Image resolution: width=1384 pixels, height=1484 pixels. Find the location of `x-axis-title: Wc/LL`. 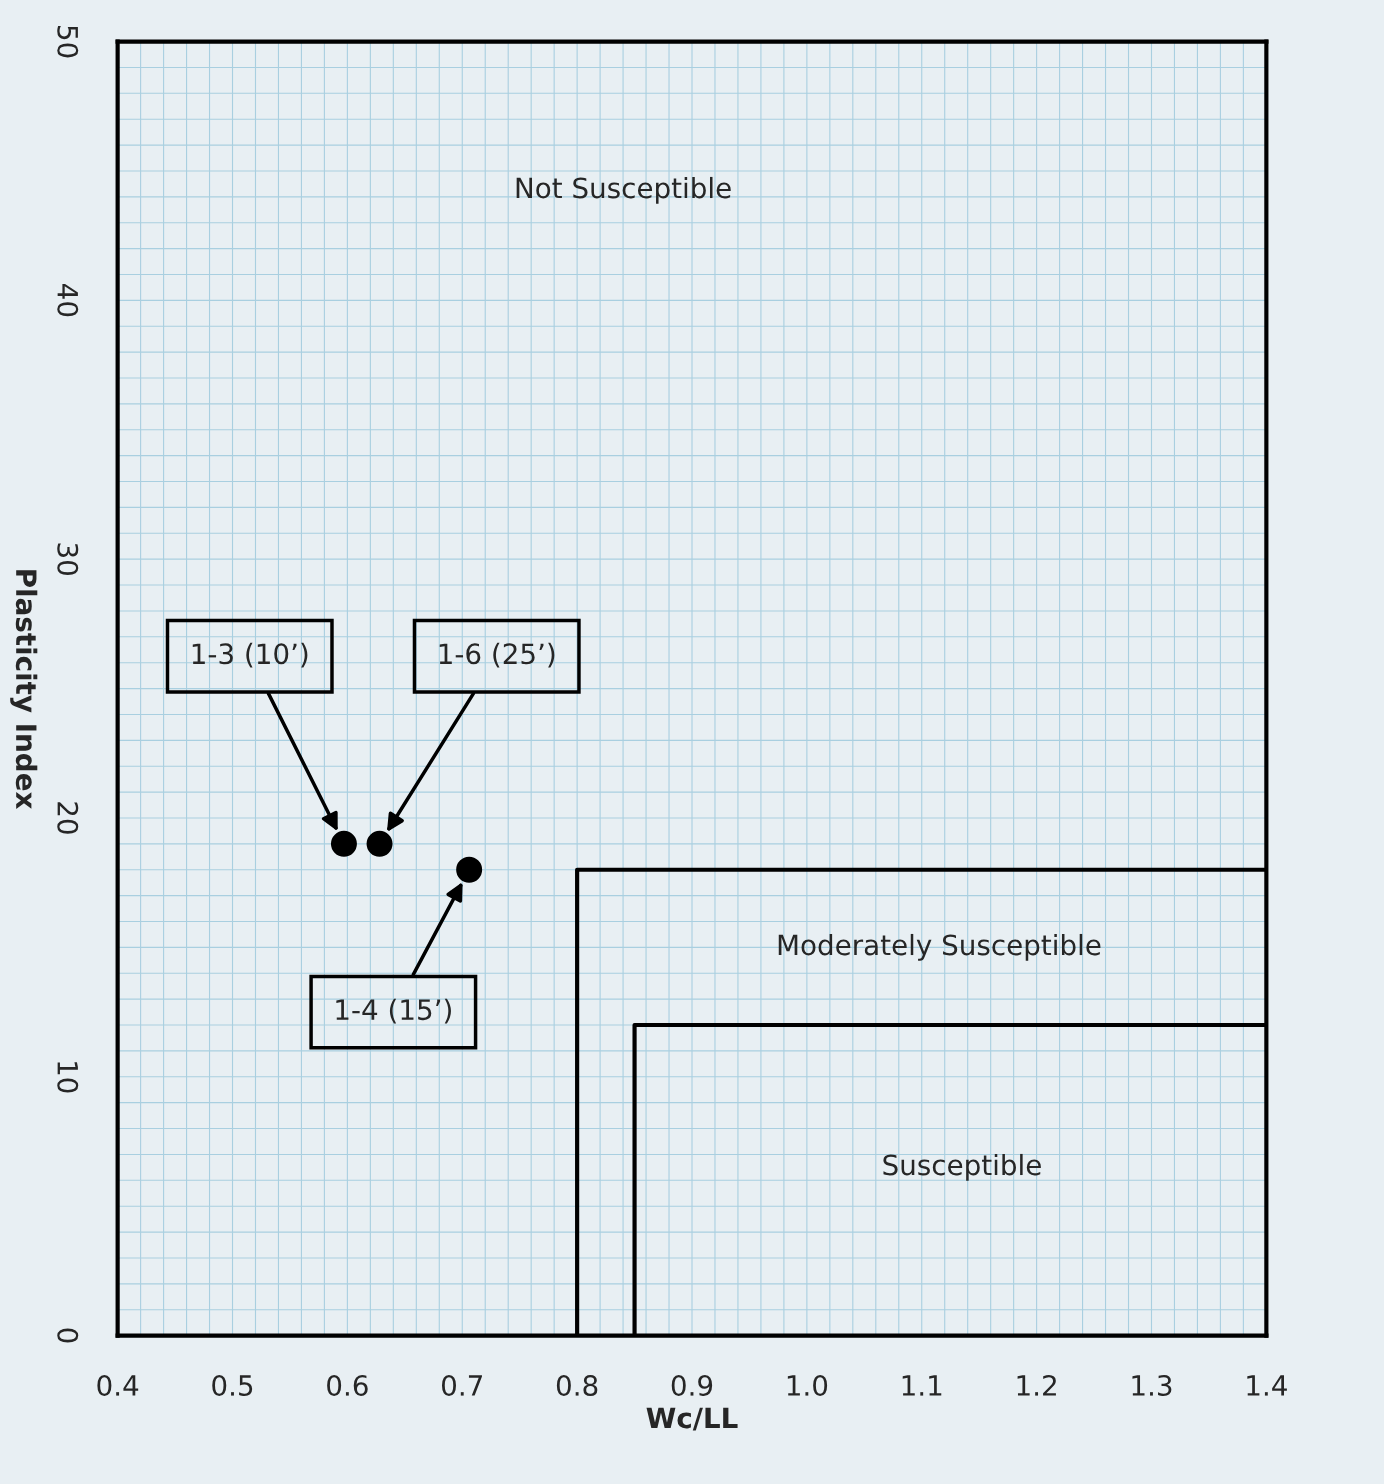

x-axis-title: Wc/LL is located at coordinates (692, 1419).